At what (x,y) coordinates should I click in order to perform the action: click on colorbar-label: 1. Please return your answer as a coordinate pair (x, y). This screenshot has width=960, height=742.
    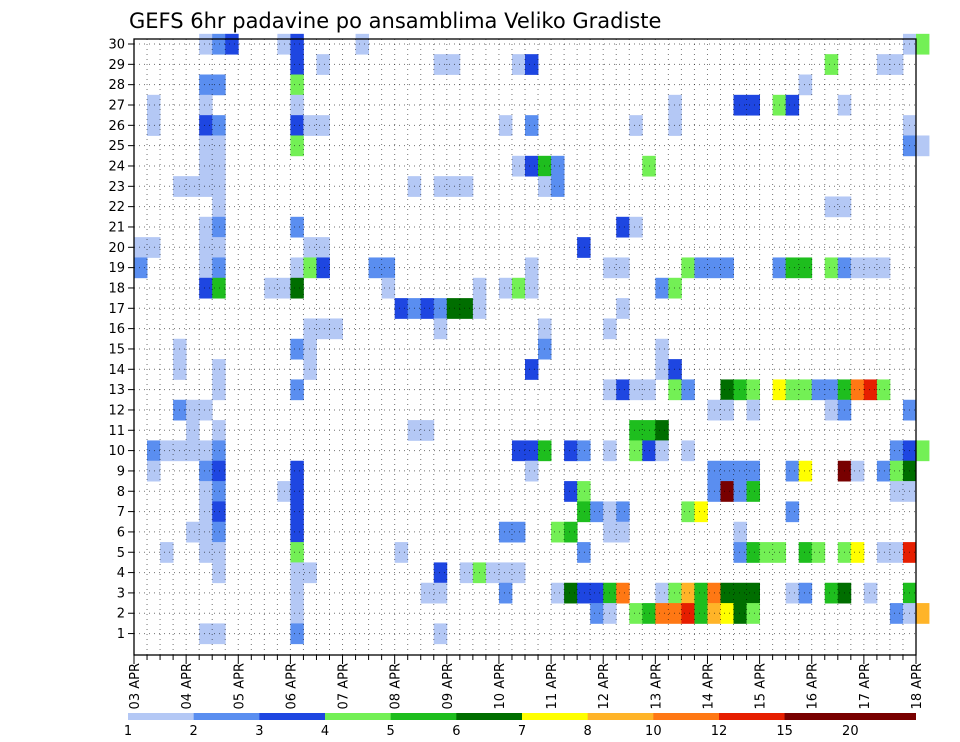
    Looking at the image, I should click on (128, 731).